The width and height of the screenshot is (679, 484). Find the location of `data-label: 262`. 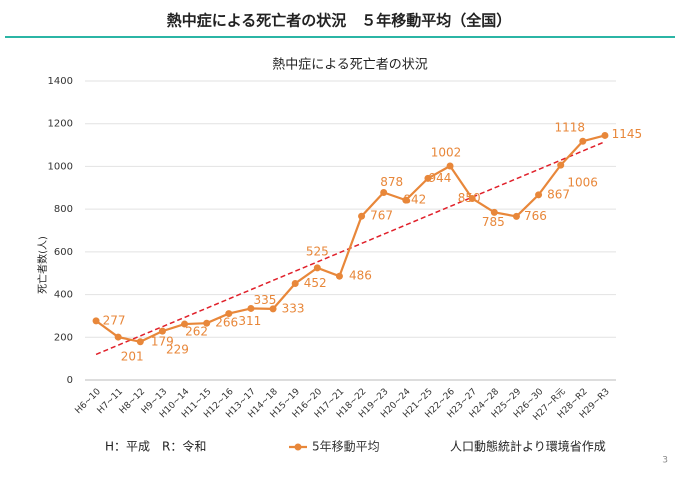

data-label: 262 is located at coordinates (196, 332).